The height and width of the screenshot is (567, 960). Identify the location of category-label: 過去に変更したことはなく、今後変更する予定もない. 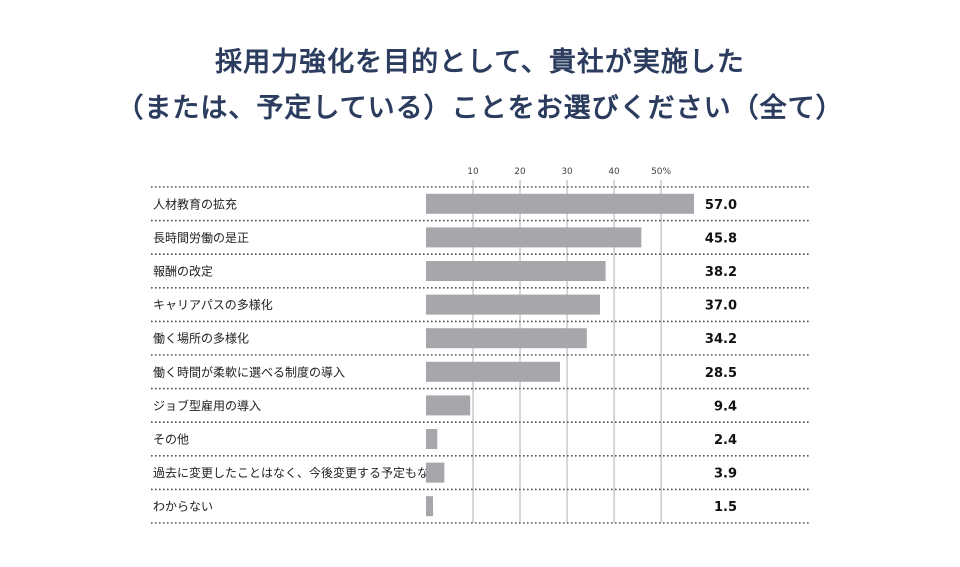
(297, 472).